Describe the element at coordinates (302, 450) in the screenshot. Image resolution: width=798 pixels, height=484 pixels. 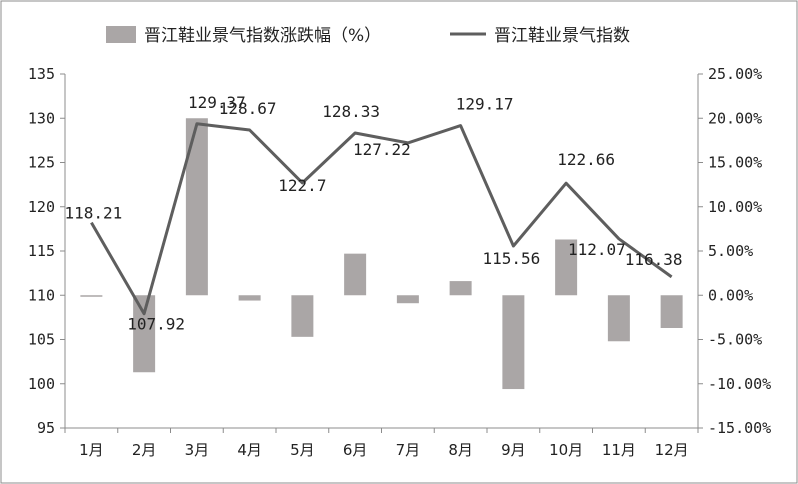
I see `x-tick-label: 5月` at that location.